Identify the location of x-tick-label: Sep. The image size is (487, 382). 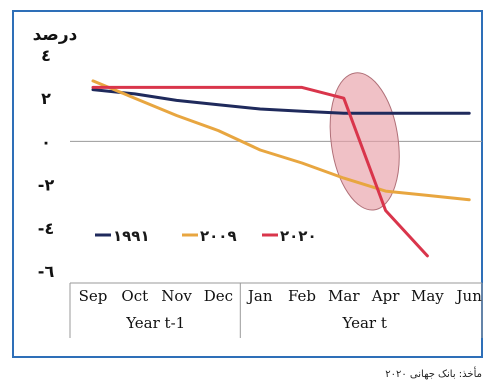
(93, 296).